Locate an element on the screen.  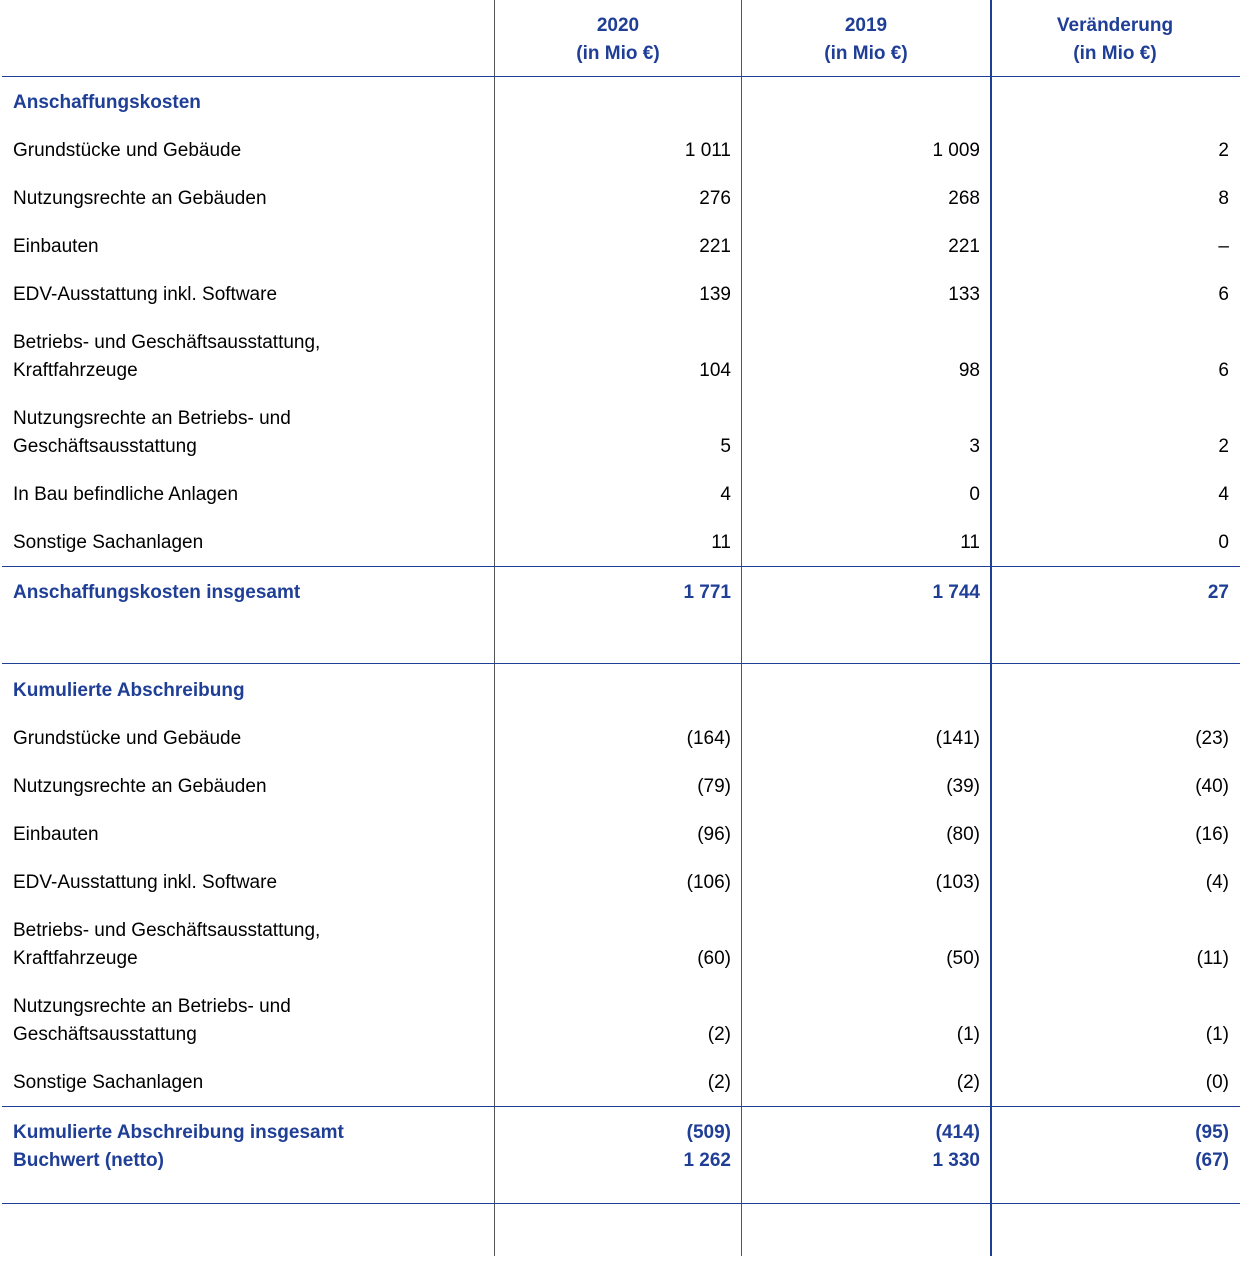
total-value: (509) is located at coordinates (708, 1132).